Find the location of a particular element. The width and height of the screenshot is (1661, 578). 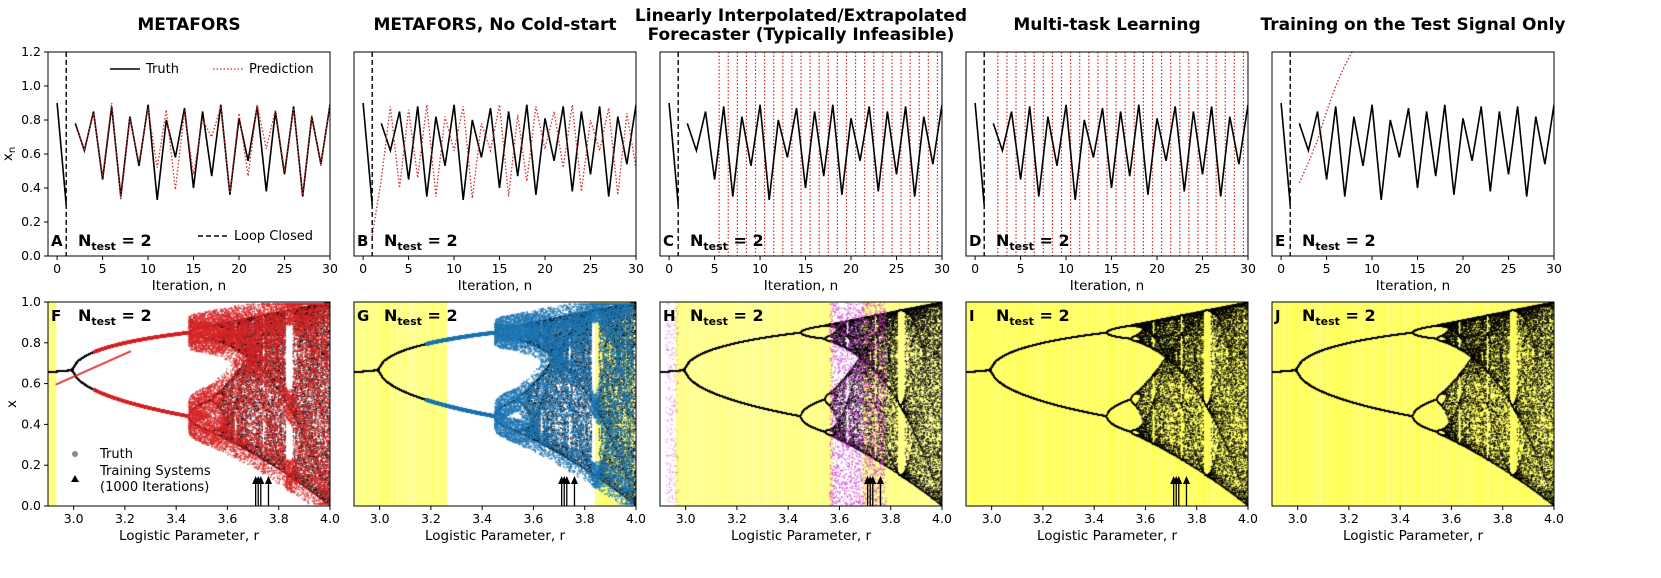

legend-truth-label: Truth is located at coordinates (116, 454).